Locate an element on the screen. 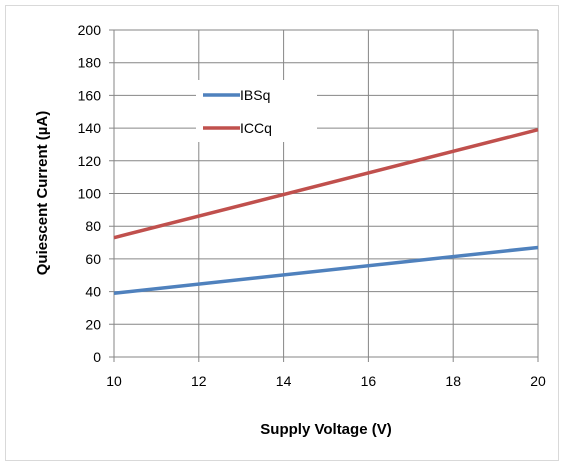  y-tick-label: 100 is located at coordinates (90, 194).